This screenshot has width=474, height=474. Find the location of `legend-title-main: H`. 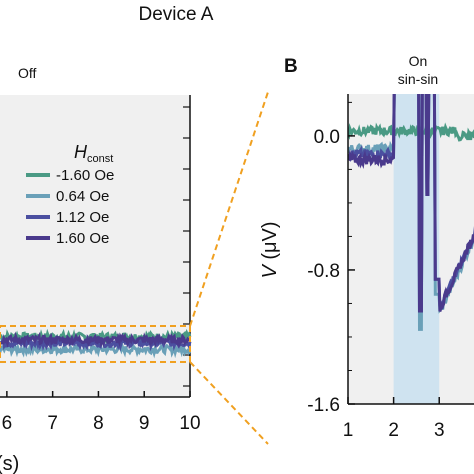

legend-title-main: H is located at coordinates (81, 152).